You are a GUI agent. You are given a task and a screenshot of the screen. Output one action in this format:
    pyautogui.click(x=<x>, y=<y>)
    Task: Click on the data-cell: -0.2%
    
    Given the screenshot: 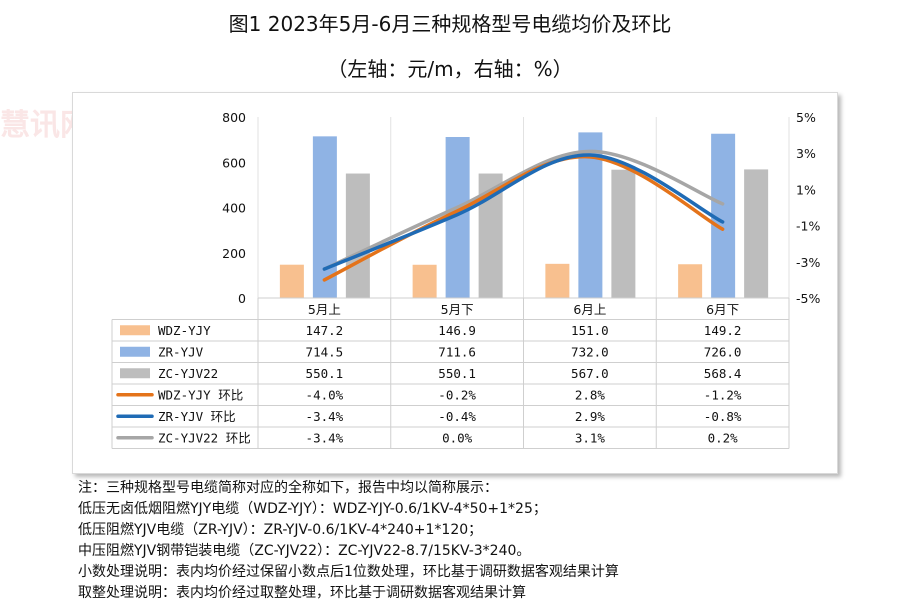 What is the action you would take?
    pyautogui.click(x=457, y=394)
    